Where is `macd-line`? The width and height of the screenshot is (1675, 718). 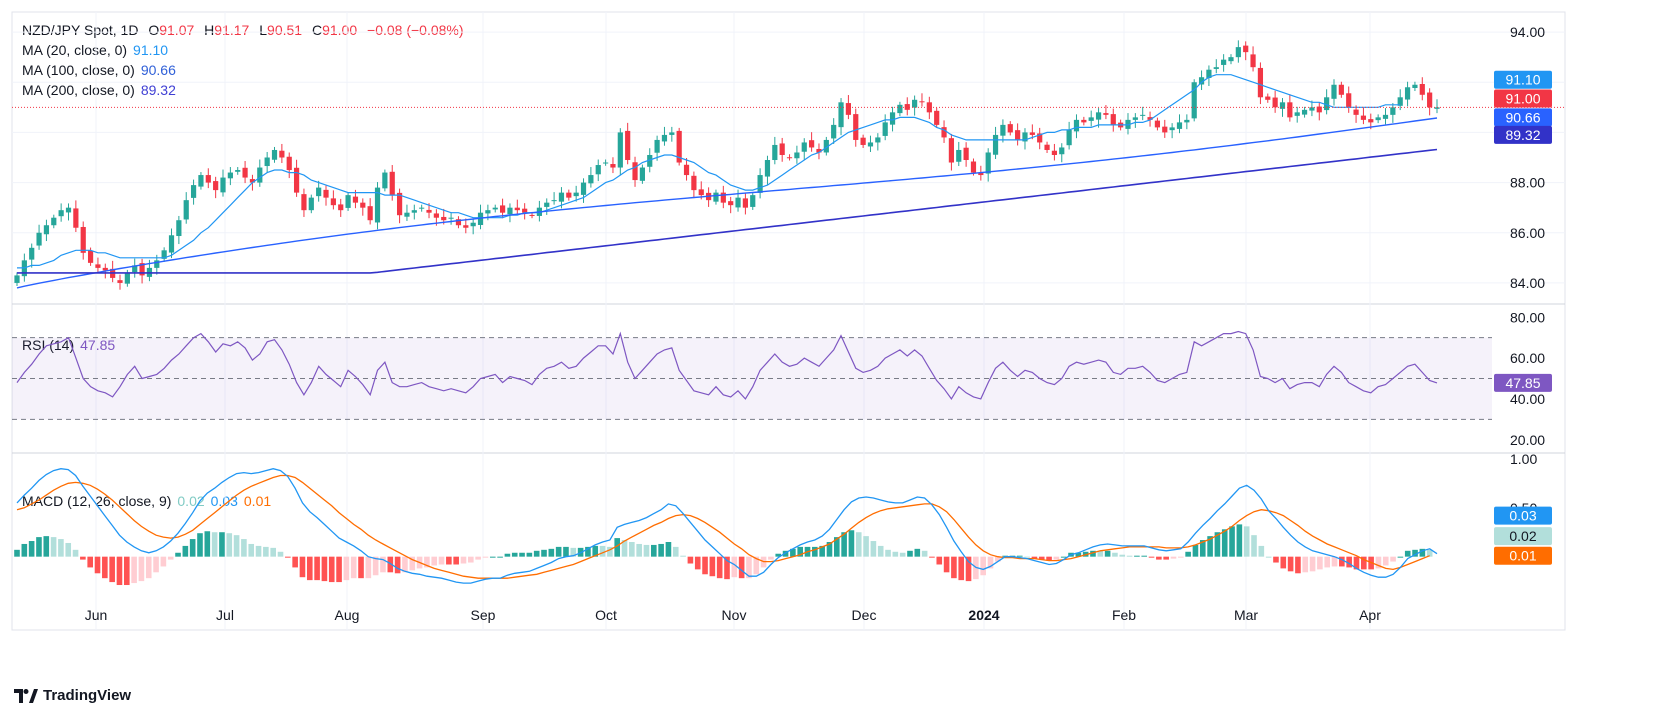 macd-line is located at coordinates (727, 526).